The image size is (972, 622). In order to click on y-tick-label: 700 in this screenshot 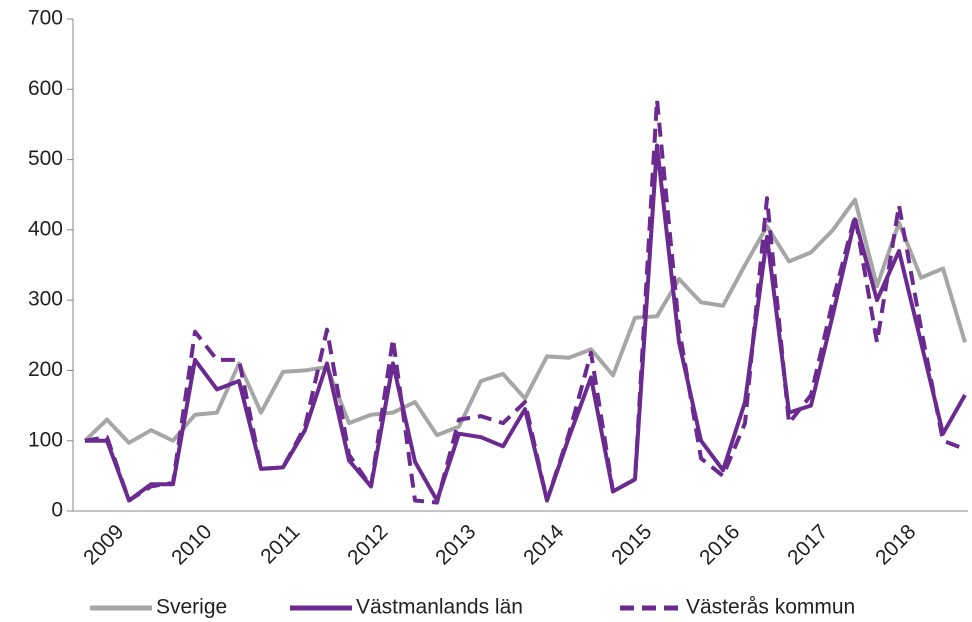, I will do `click(45, 18)`.